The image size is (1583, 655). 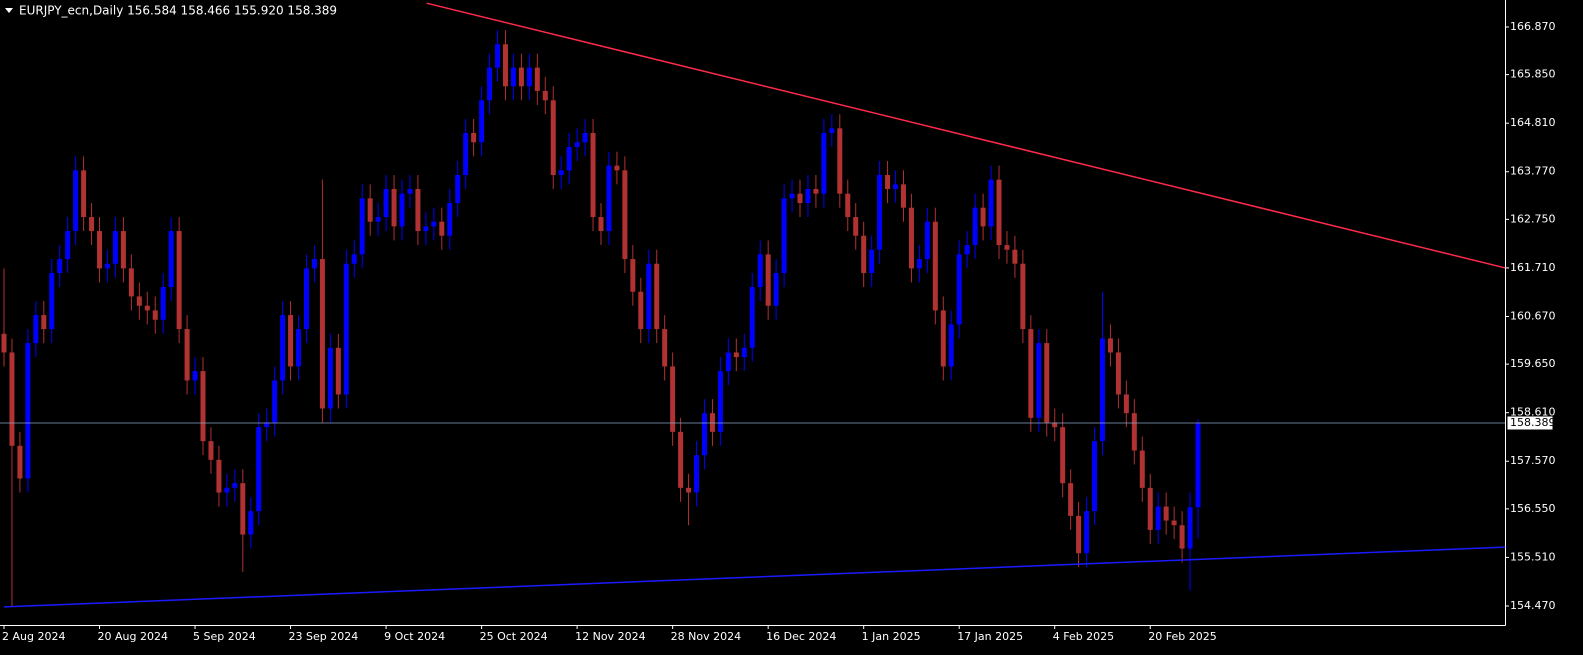 I want to click on y-tick-label: 155.510, so click(x=1533, y=556).